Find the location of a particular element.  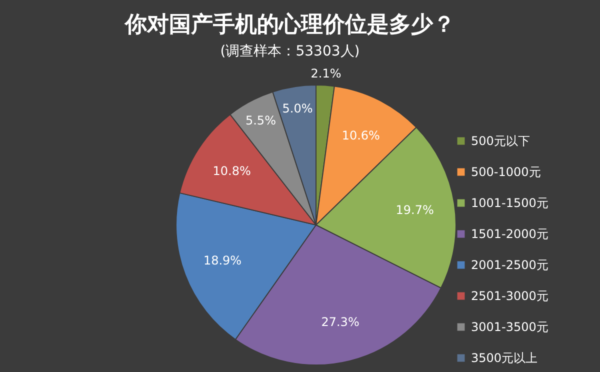

legend-label: 3500元以上 is located at coordinates (504, 358).